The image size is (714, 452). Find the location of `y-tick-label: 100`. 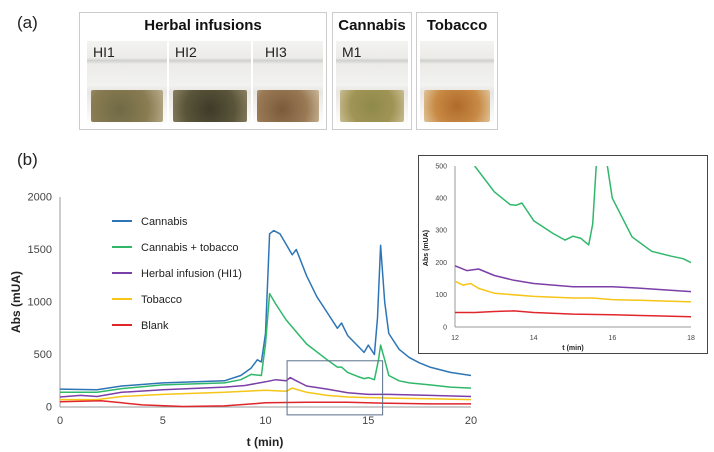

y-tick-label: 100 is located at coordinates (441, 295).